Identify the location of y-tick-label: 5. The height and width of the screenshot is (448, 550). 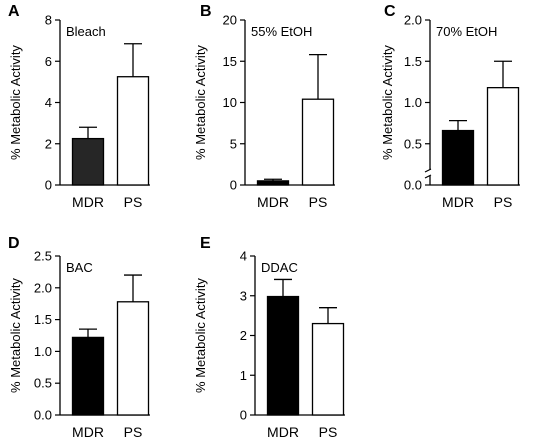
(233, 143).